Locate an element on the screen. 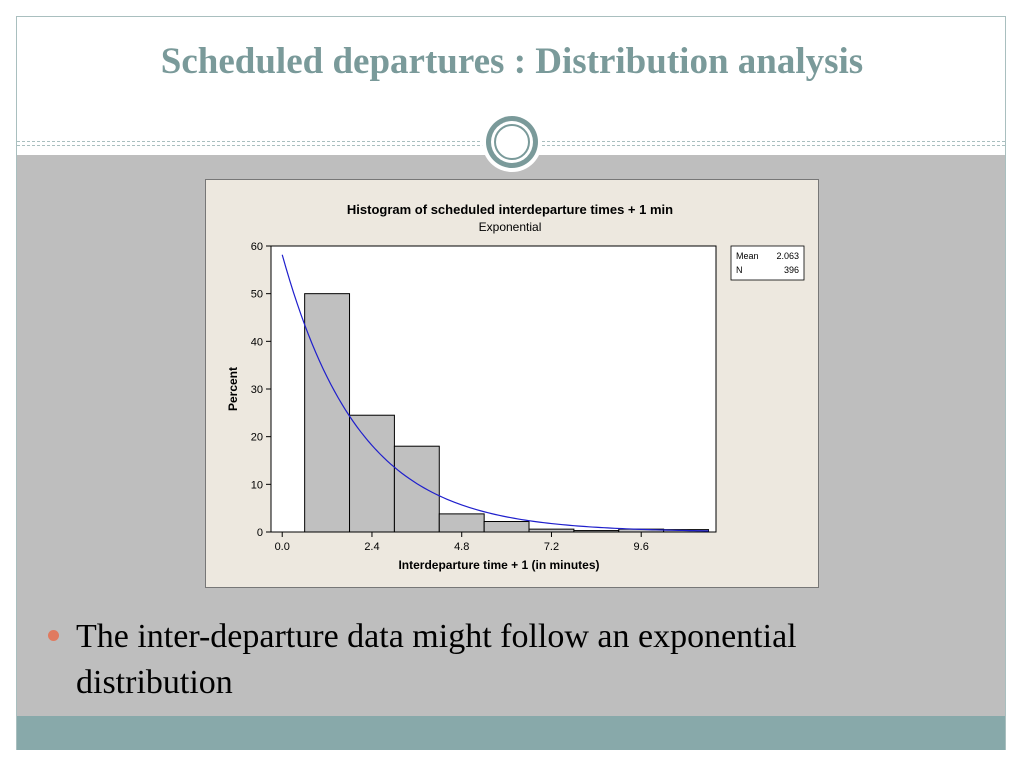 The image size is (1024, 768). bars-group is located at coordinates (507, 413).